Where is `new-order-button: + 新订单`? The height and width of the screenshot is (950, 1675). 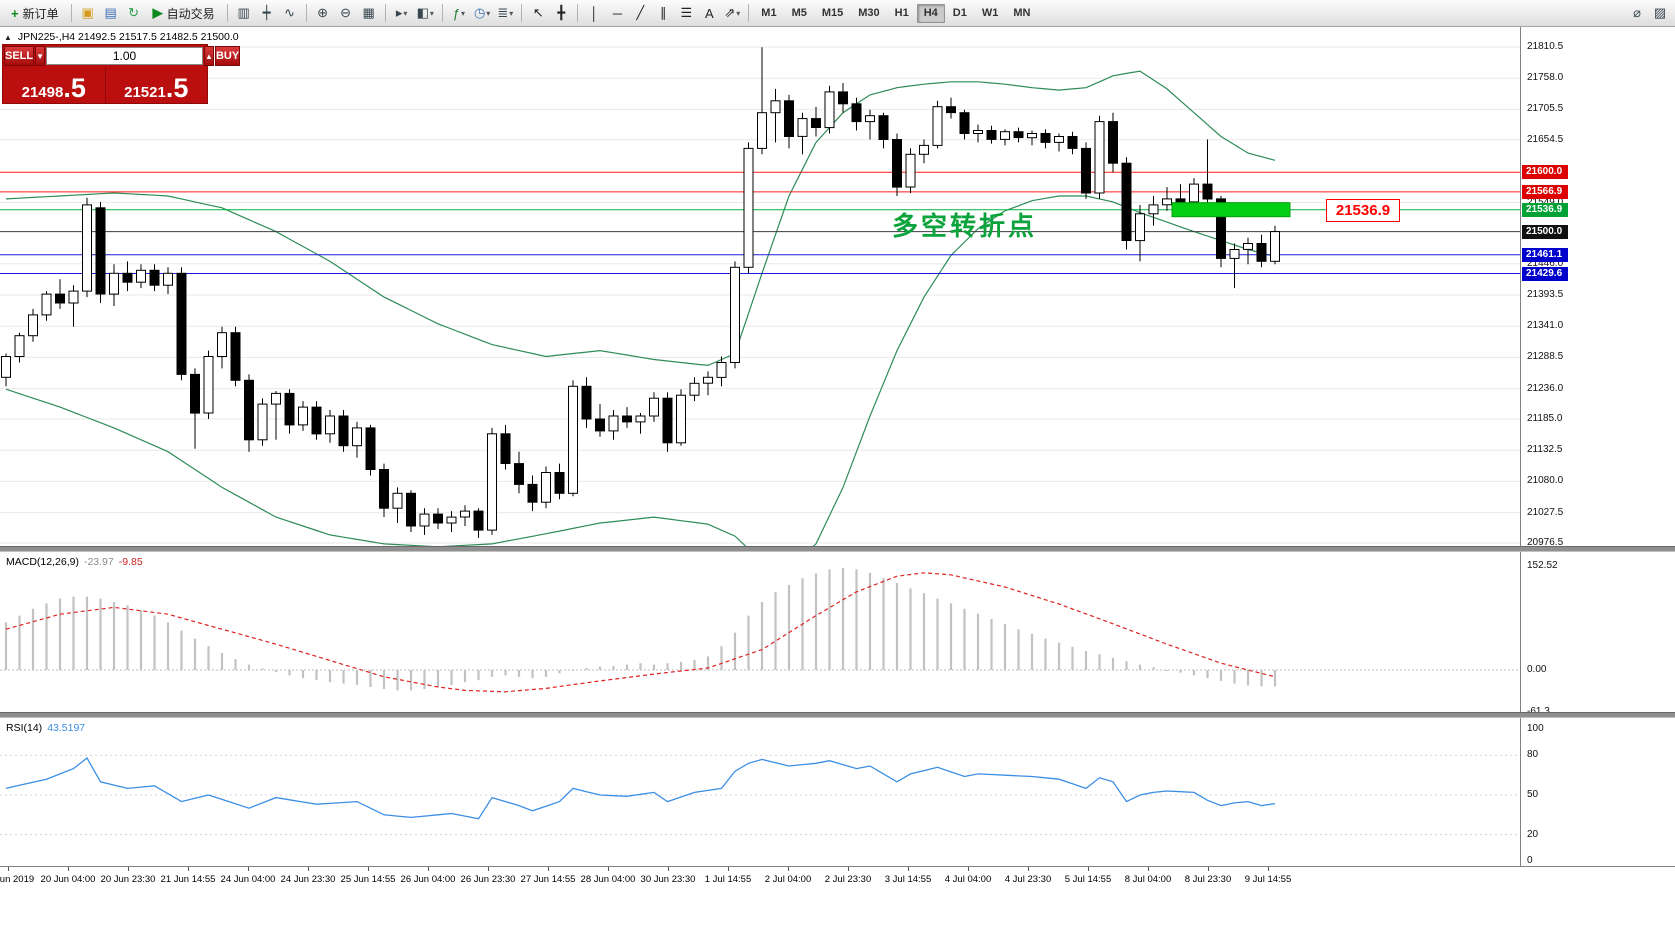
new-order-button: + 新订单 is located at coordinates (35, 13).